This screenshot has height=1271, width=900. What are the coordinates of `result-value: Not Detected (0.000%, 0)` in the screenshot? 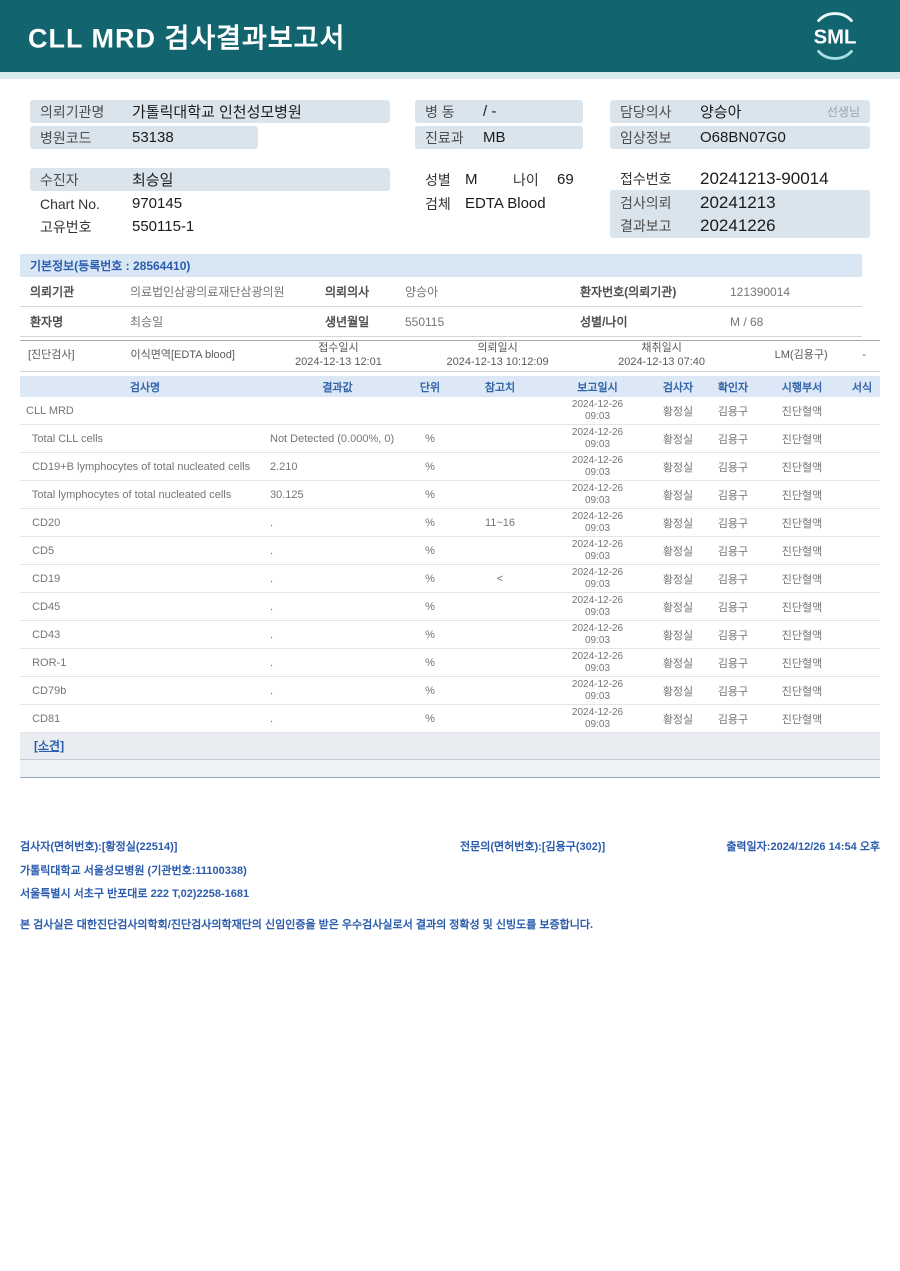 It's located at (332, 438).